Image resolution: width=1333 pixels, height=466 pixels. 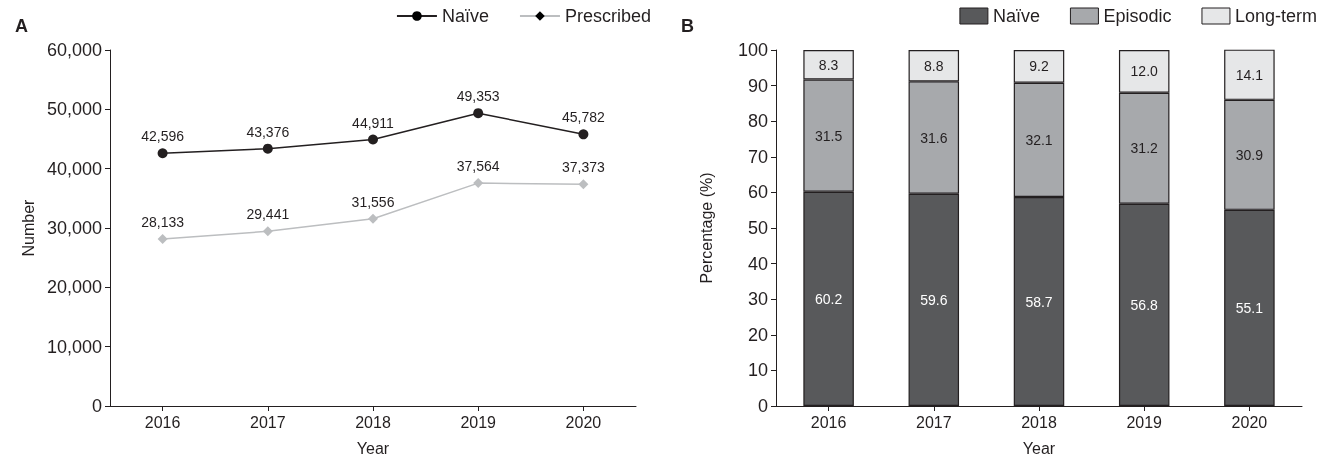 I want to click on data-label: 12.0, so click(x=1144, y=71).